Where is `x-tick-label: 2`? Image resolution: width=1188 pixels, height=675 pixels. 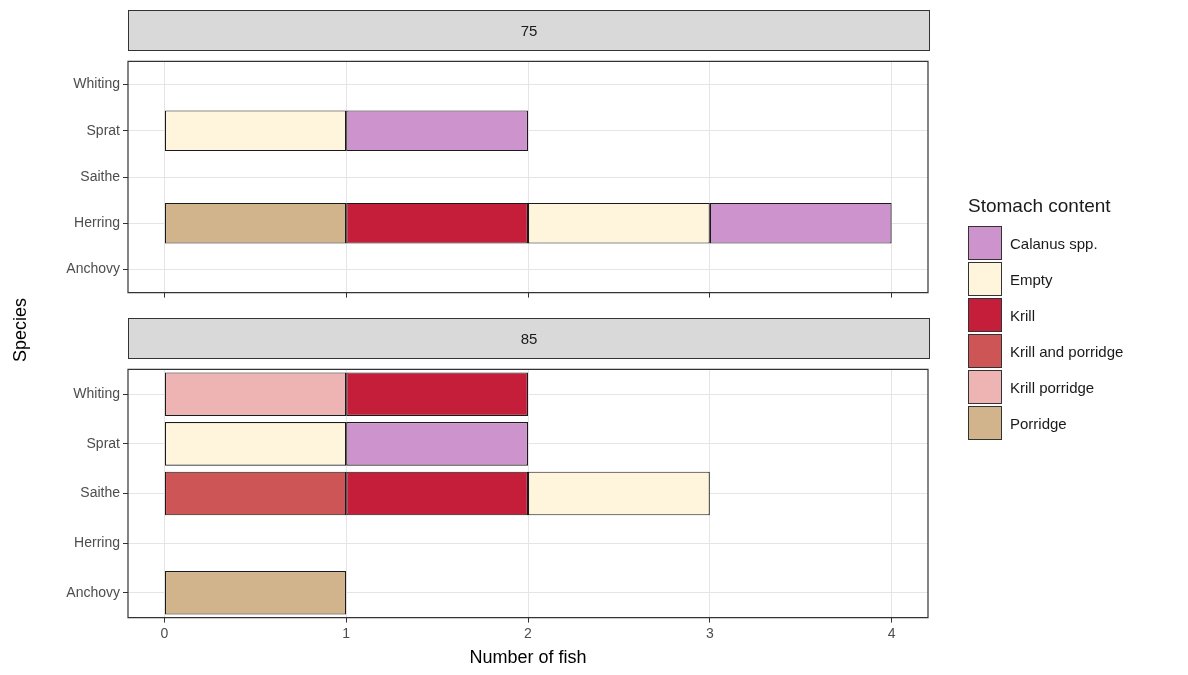 x-tick-label: 2 is located at coordinates (528, 632).